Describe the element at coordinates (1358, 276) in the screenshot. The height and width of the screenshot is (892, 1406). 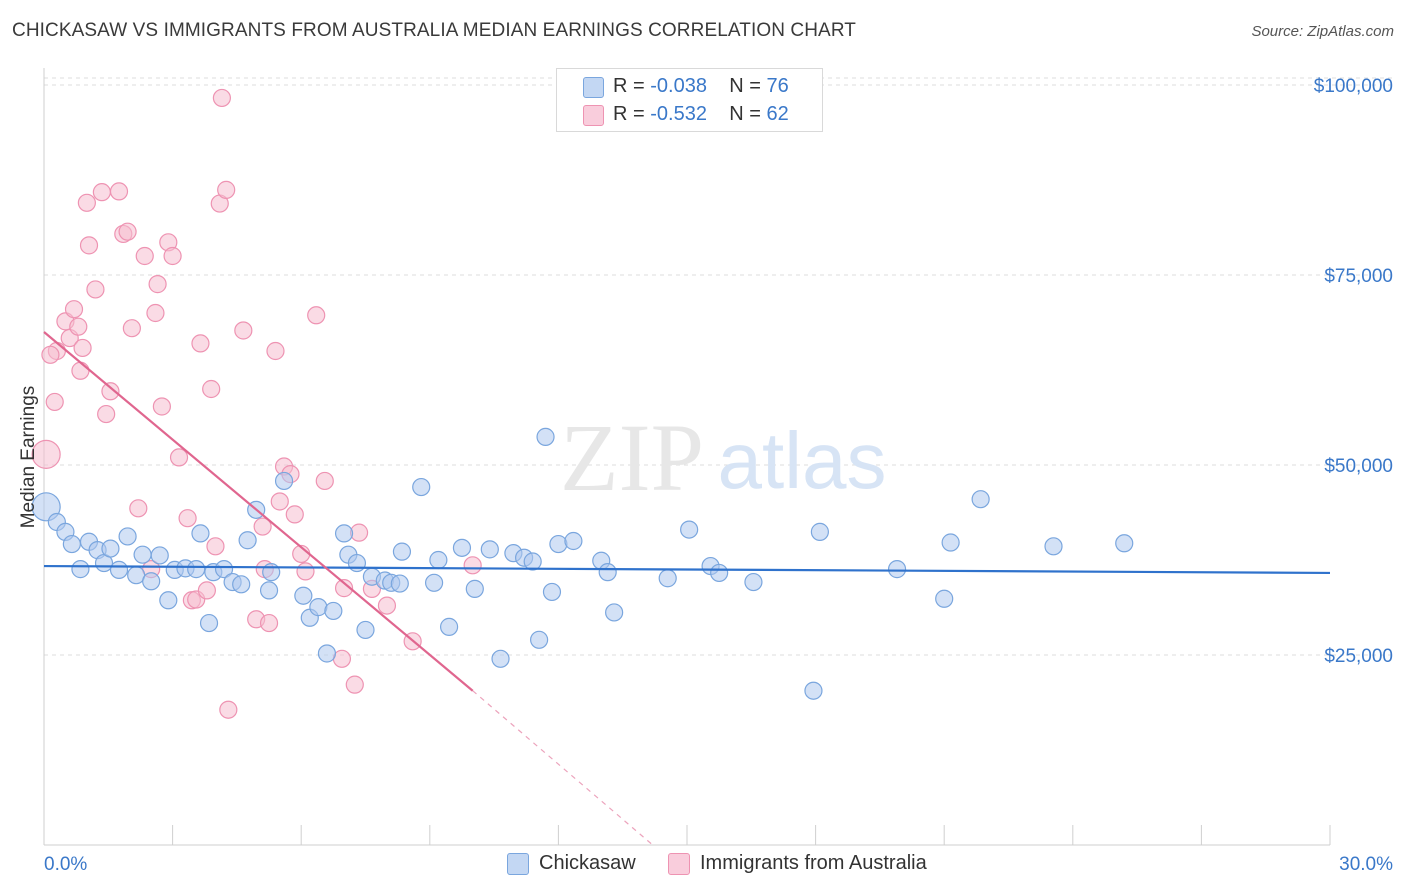
I see `y-tick-label: $75,000` at that location.